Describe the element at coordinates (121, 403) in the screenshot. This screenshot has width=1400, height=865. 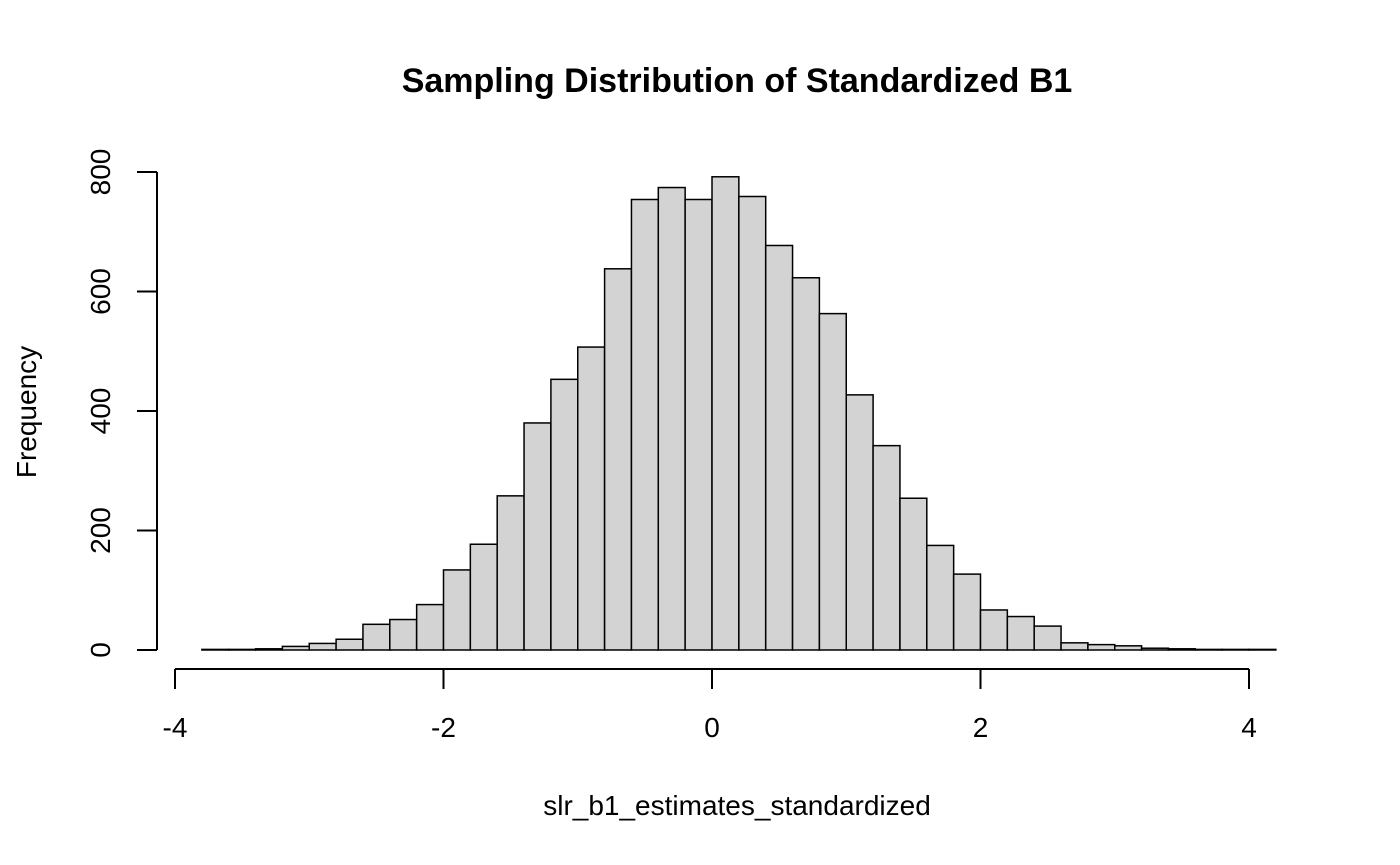
I see `y-axis-ticks: 0 200 400 600 800` at that location.